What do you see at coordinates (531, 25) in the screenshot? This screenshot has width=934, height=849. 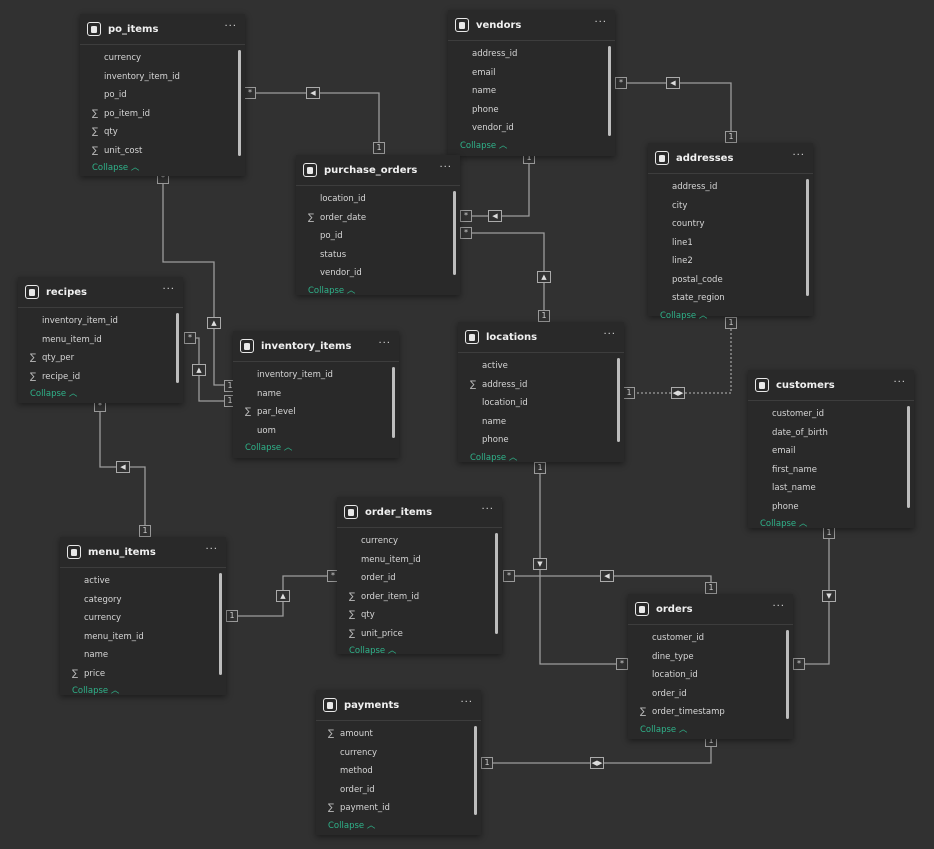 I see `table-header: vendors ···` at bounding box center [531, 25].